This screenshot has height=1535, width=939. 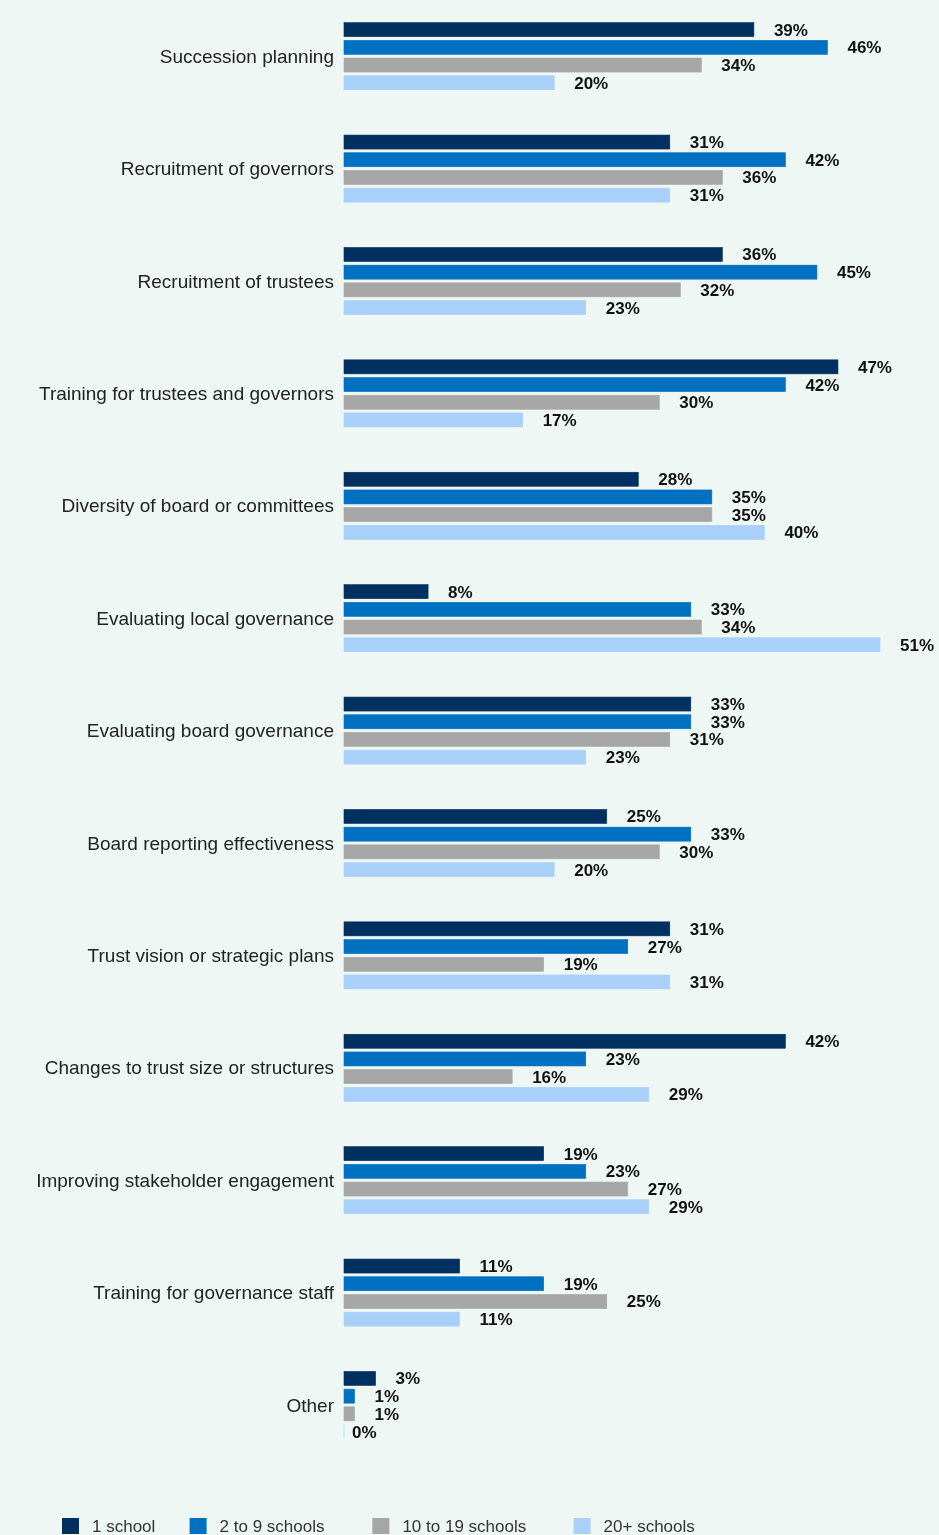 What do you see at coordinates (917, 645) in the screenshot?
I see `data-label: 51%` at bounding box center [917, 645].